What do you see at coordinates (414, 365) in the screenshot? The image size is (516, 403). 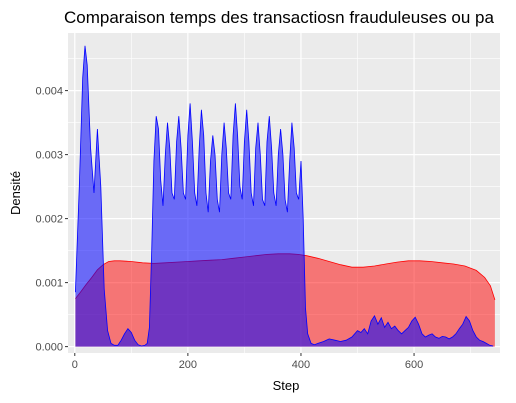 I see `x-tick-label: 600` at bounding box center [414, 365].